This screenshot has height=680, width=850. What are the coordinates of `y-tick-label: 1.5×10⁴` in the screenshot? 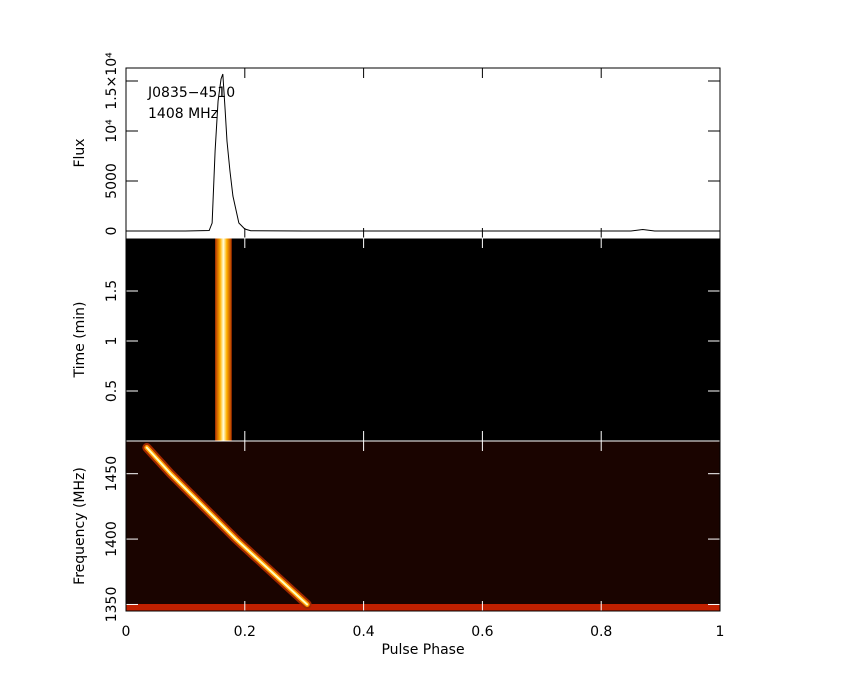 It's located at (112, 81).